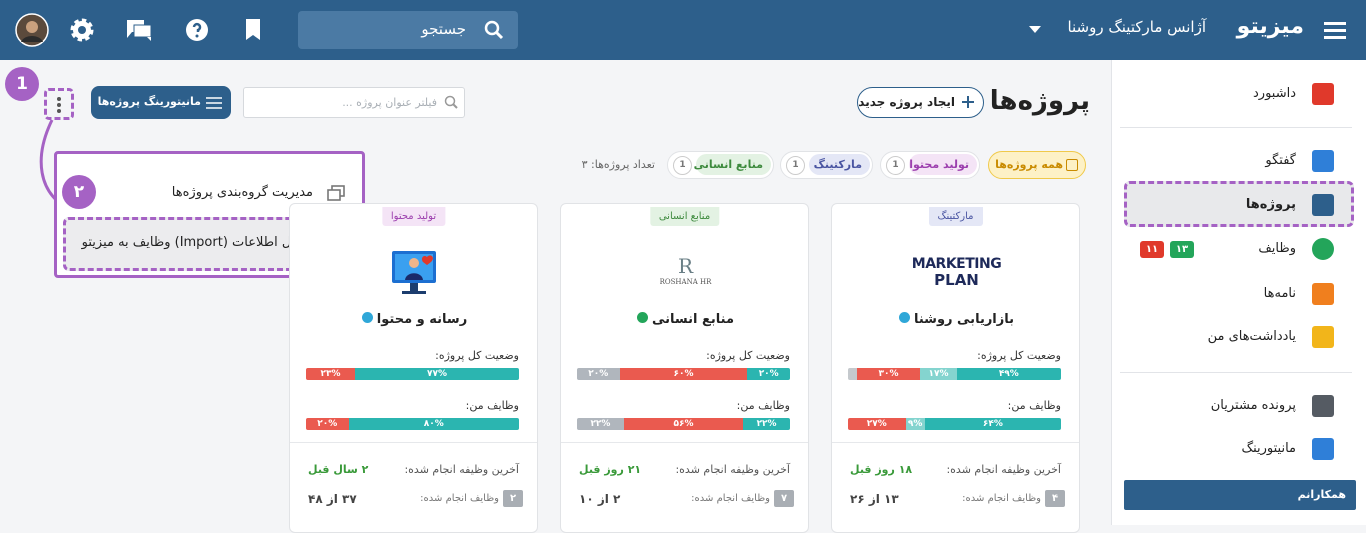 Image resolution: width=1366 pixels, height=533 pixels. What do you see at coordinates (32, 30) in the screenshot?
I see `avatar` at bounding box center [32, 30].